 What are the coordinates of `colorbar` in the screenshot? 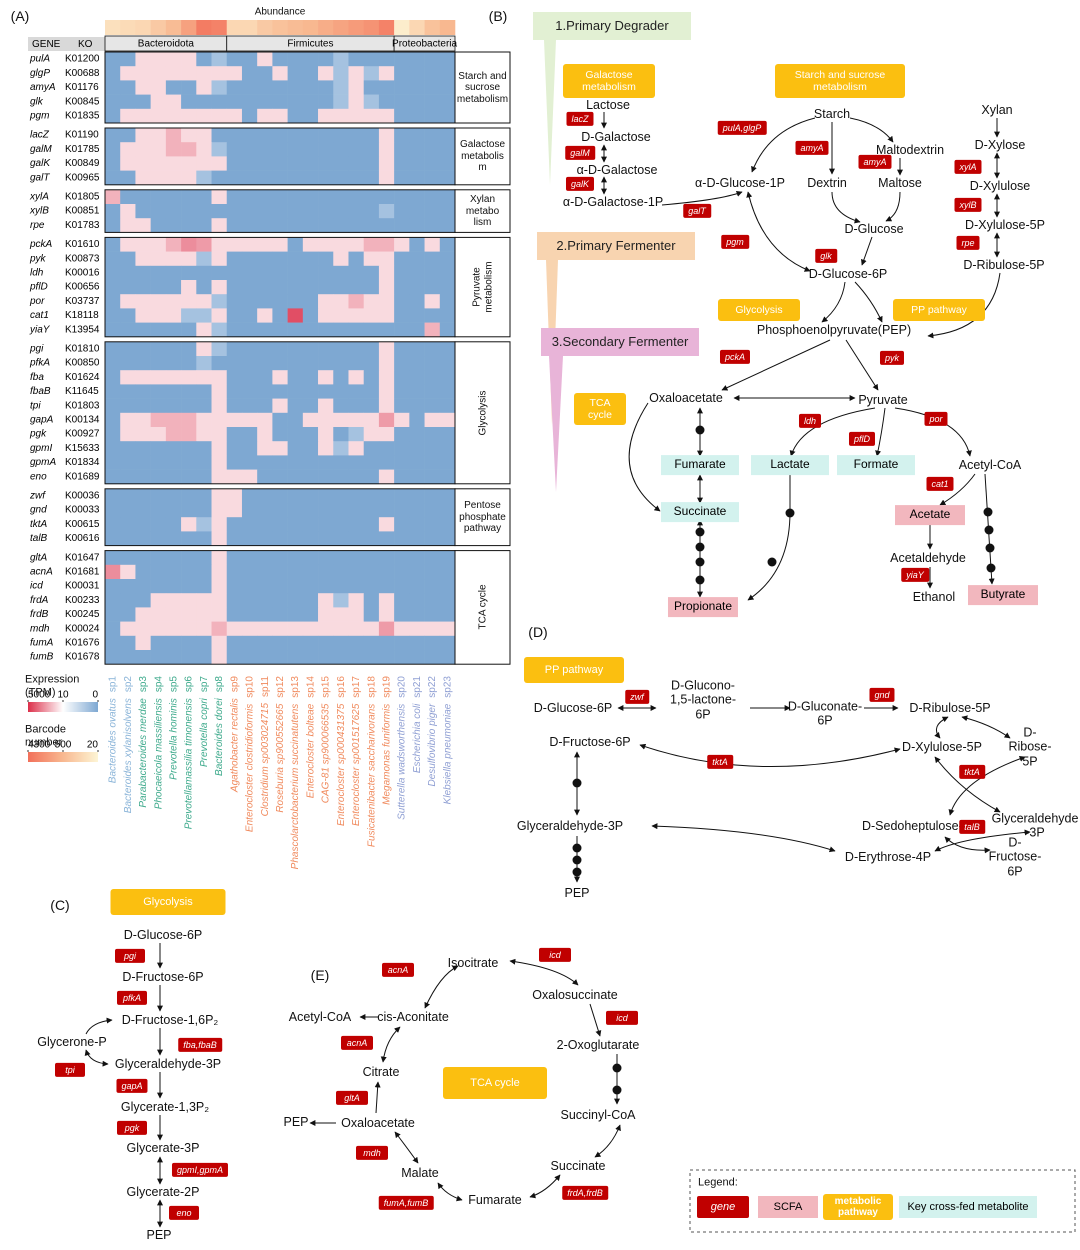 It's located at (63, 757).